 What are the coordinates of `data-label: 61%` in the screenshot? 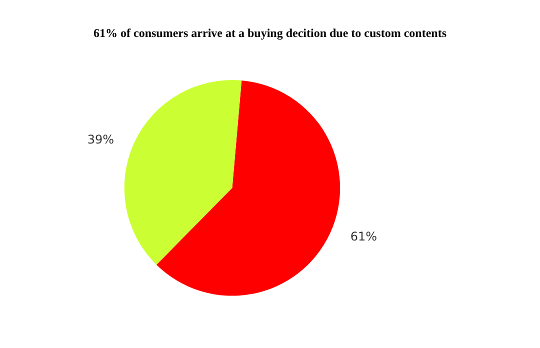 It's located at (364, 237).